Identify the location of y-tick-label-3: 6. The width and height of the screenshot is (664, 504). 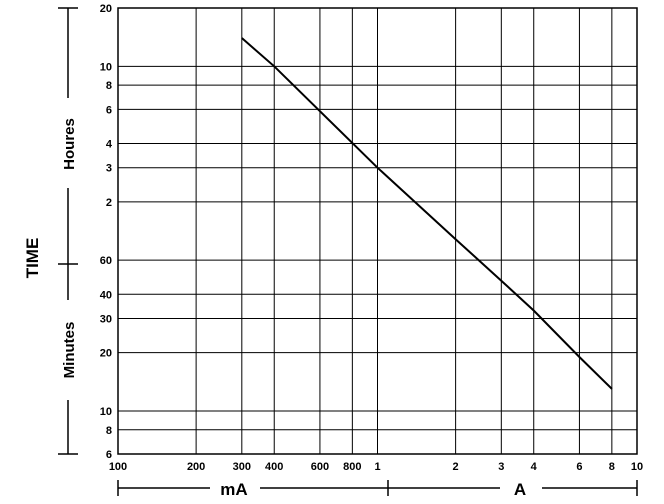
(109, 110).